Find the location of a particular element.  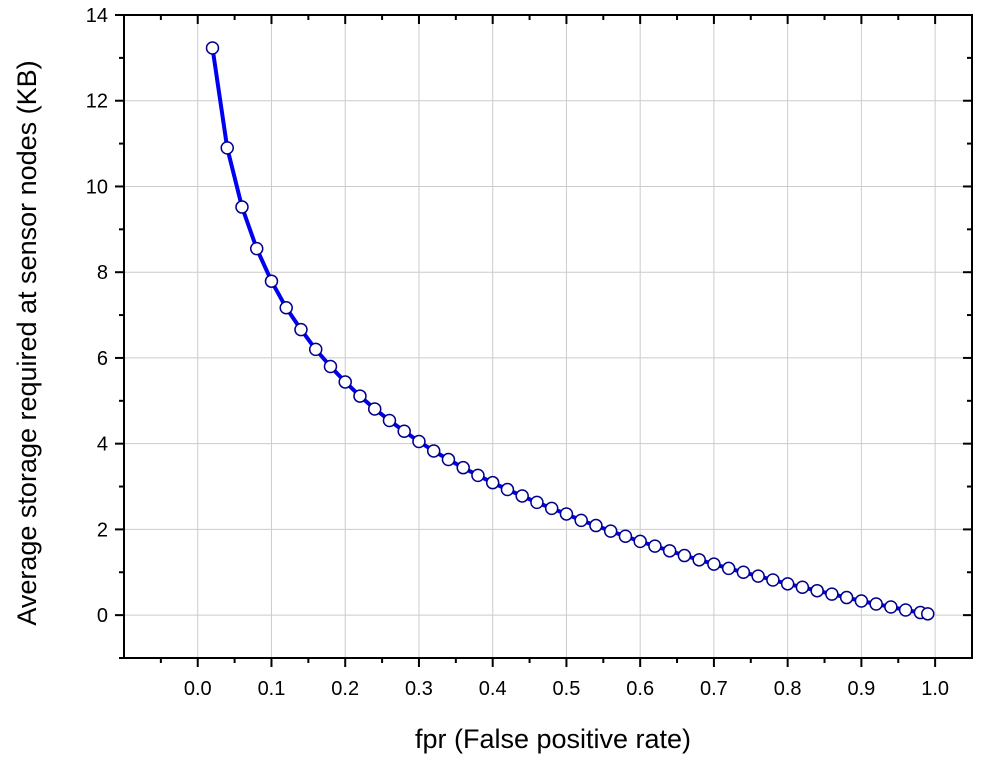

x-tick-label: 0.5 is located at coordinates (567, 689).